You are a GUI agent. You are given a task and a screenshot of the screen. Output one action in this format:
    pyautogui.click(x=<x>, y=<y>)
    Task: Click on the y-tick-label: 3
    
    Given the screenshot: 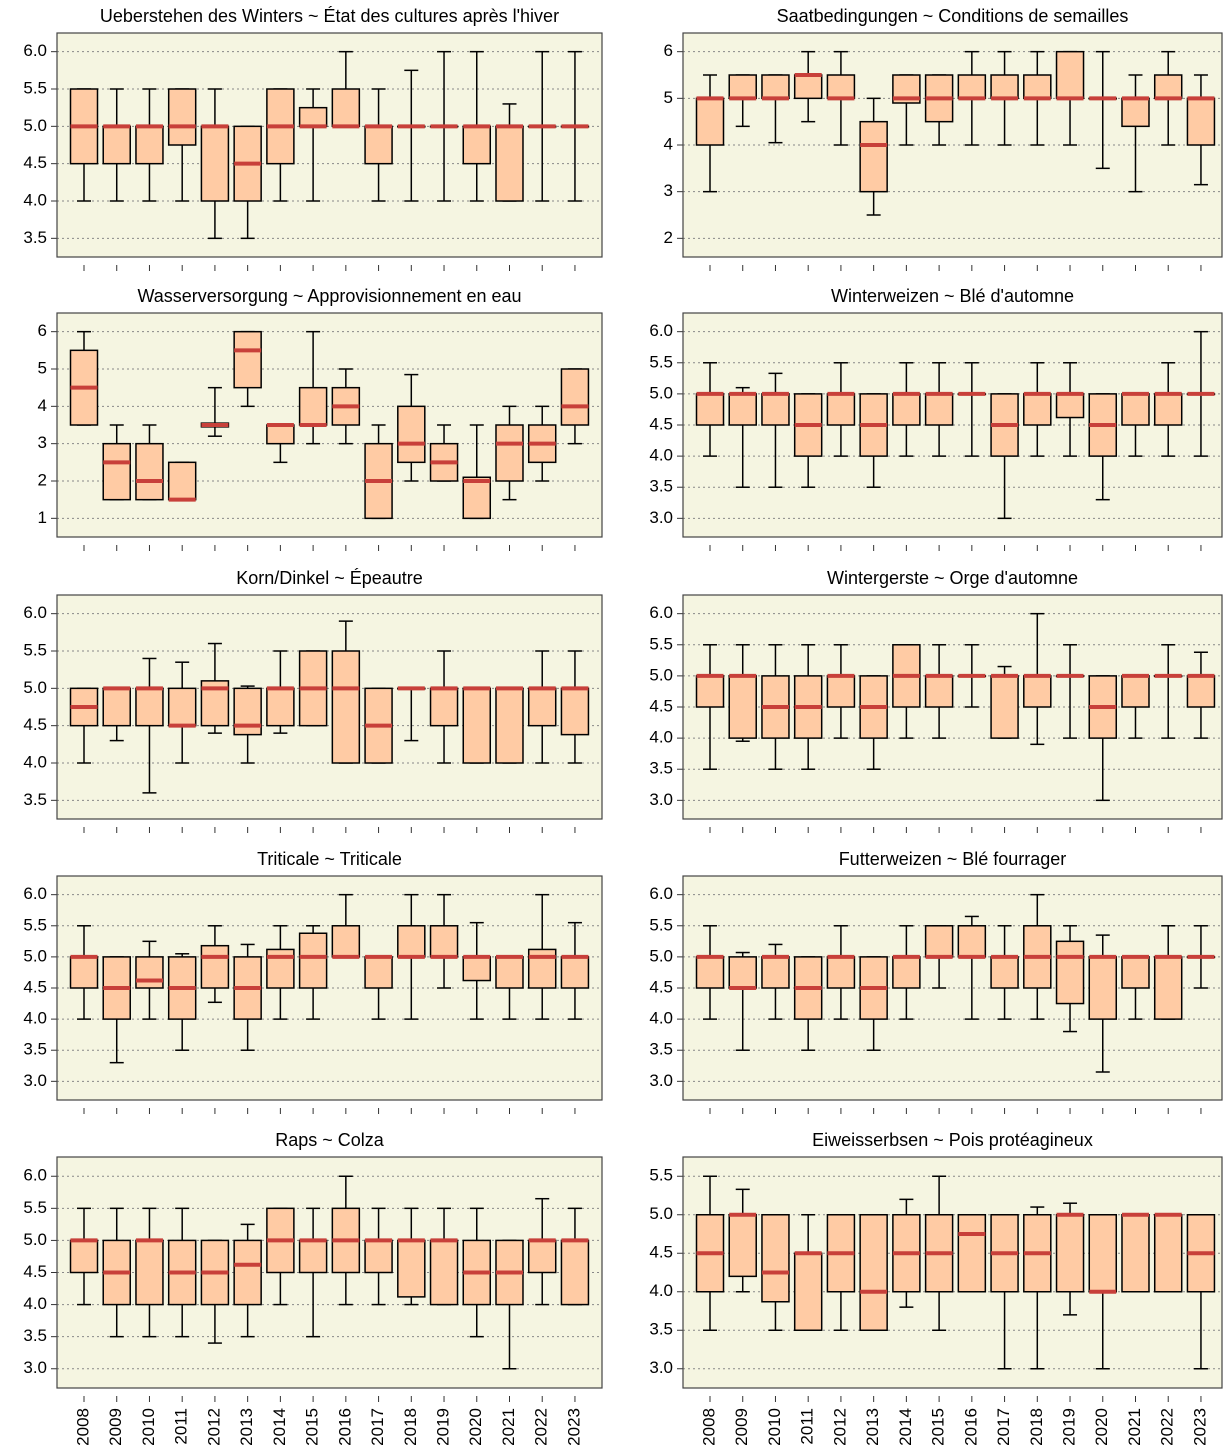 What is the action you would take?
    pyautogui.click(x=42, y=442)
    